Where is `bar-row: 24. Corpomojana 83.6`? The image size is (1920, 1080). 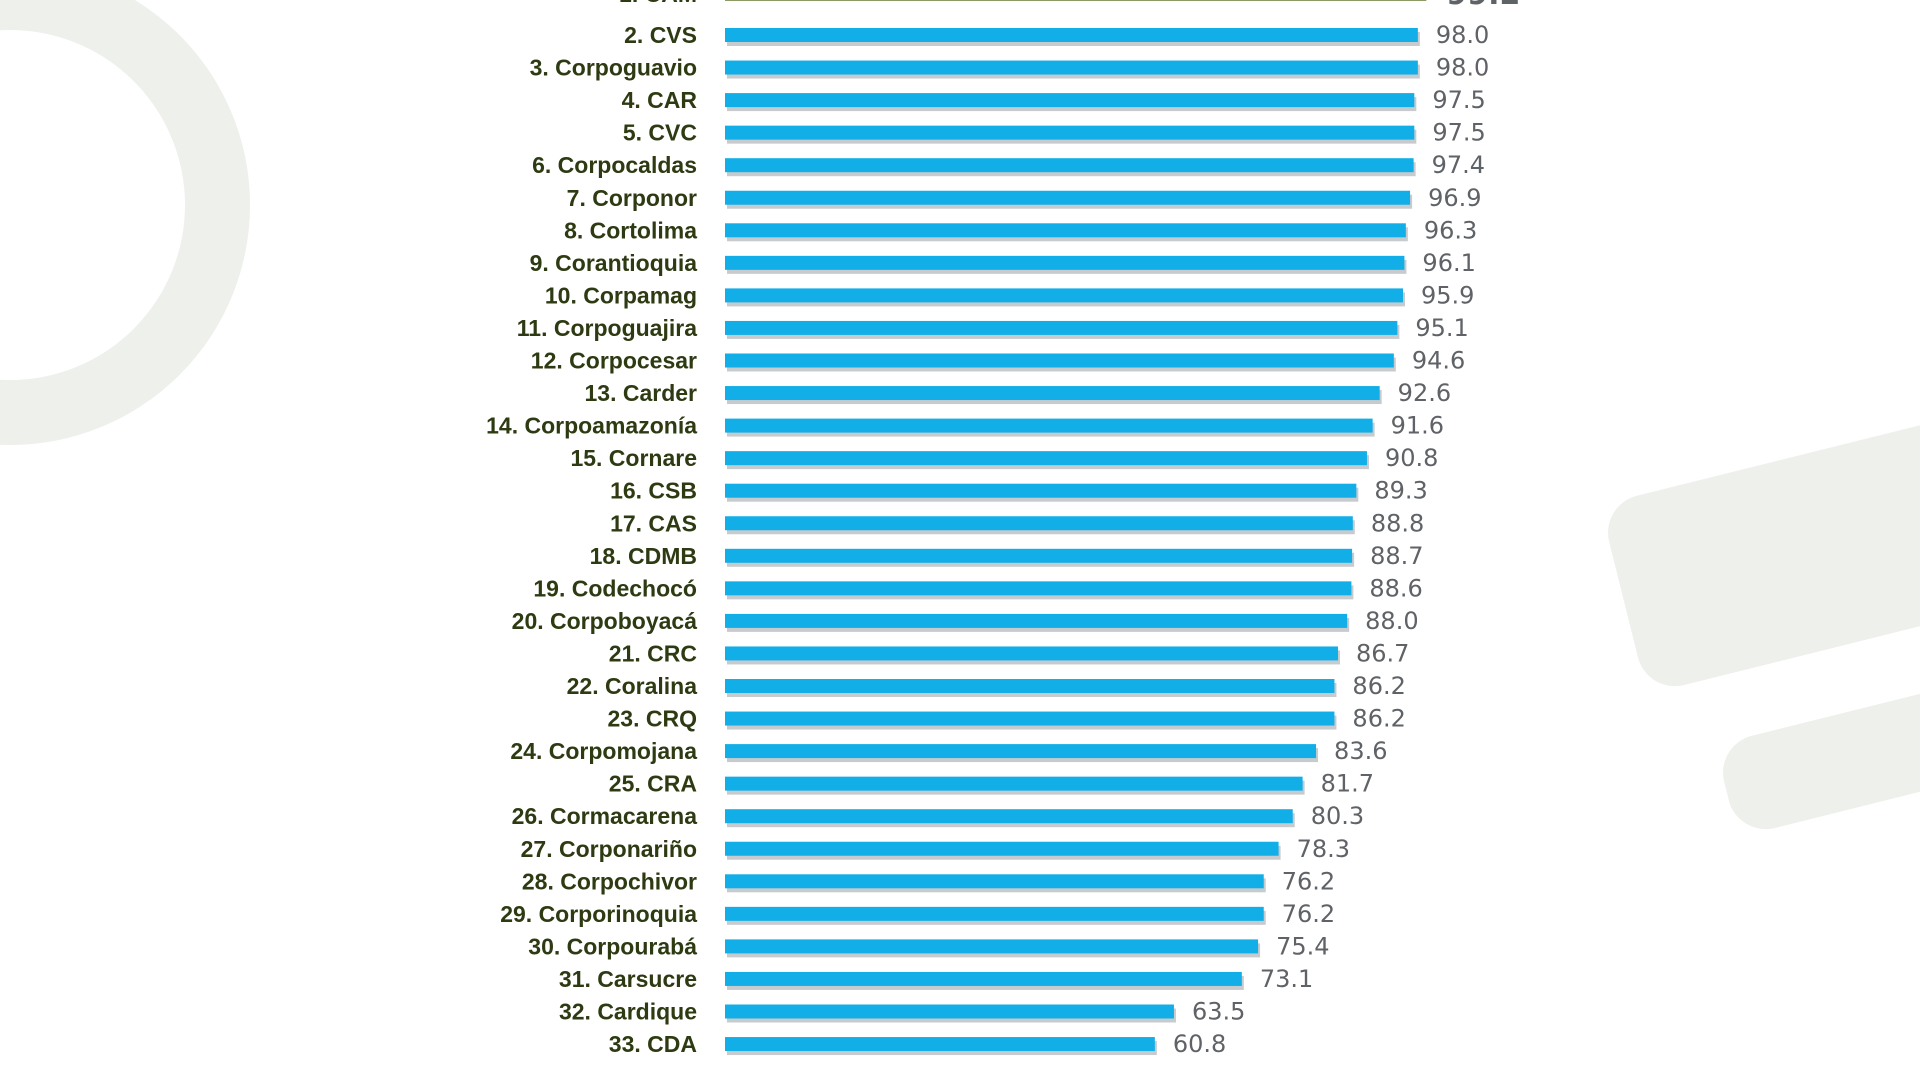
bar-row: 24. Corpomojana 83.6 is located at coordinates (948, 751).